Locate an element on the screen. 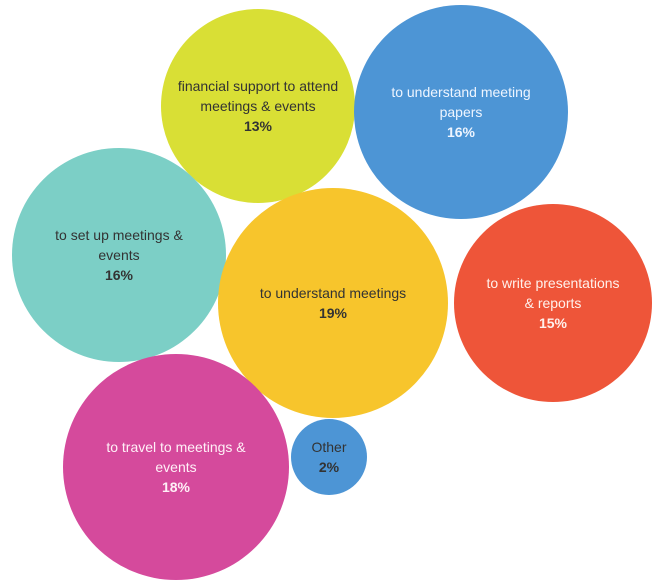  bubble-circle-to-travel-to-meetings-and-events is located at coordinates (176, 467).